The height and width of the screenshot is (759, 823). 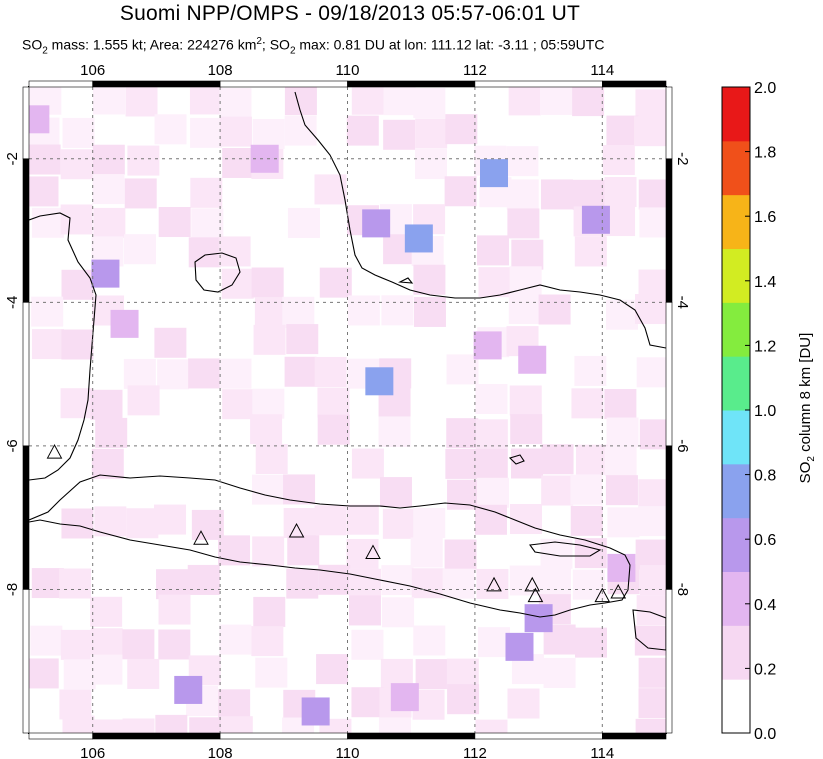 I want to click on coastline-belitung, so click(x=217, y=272).